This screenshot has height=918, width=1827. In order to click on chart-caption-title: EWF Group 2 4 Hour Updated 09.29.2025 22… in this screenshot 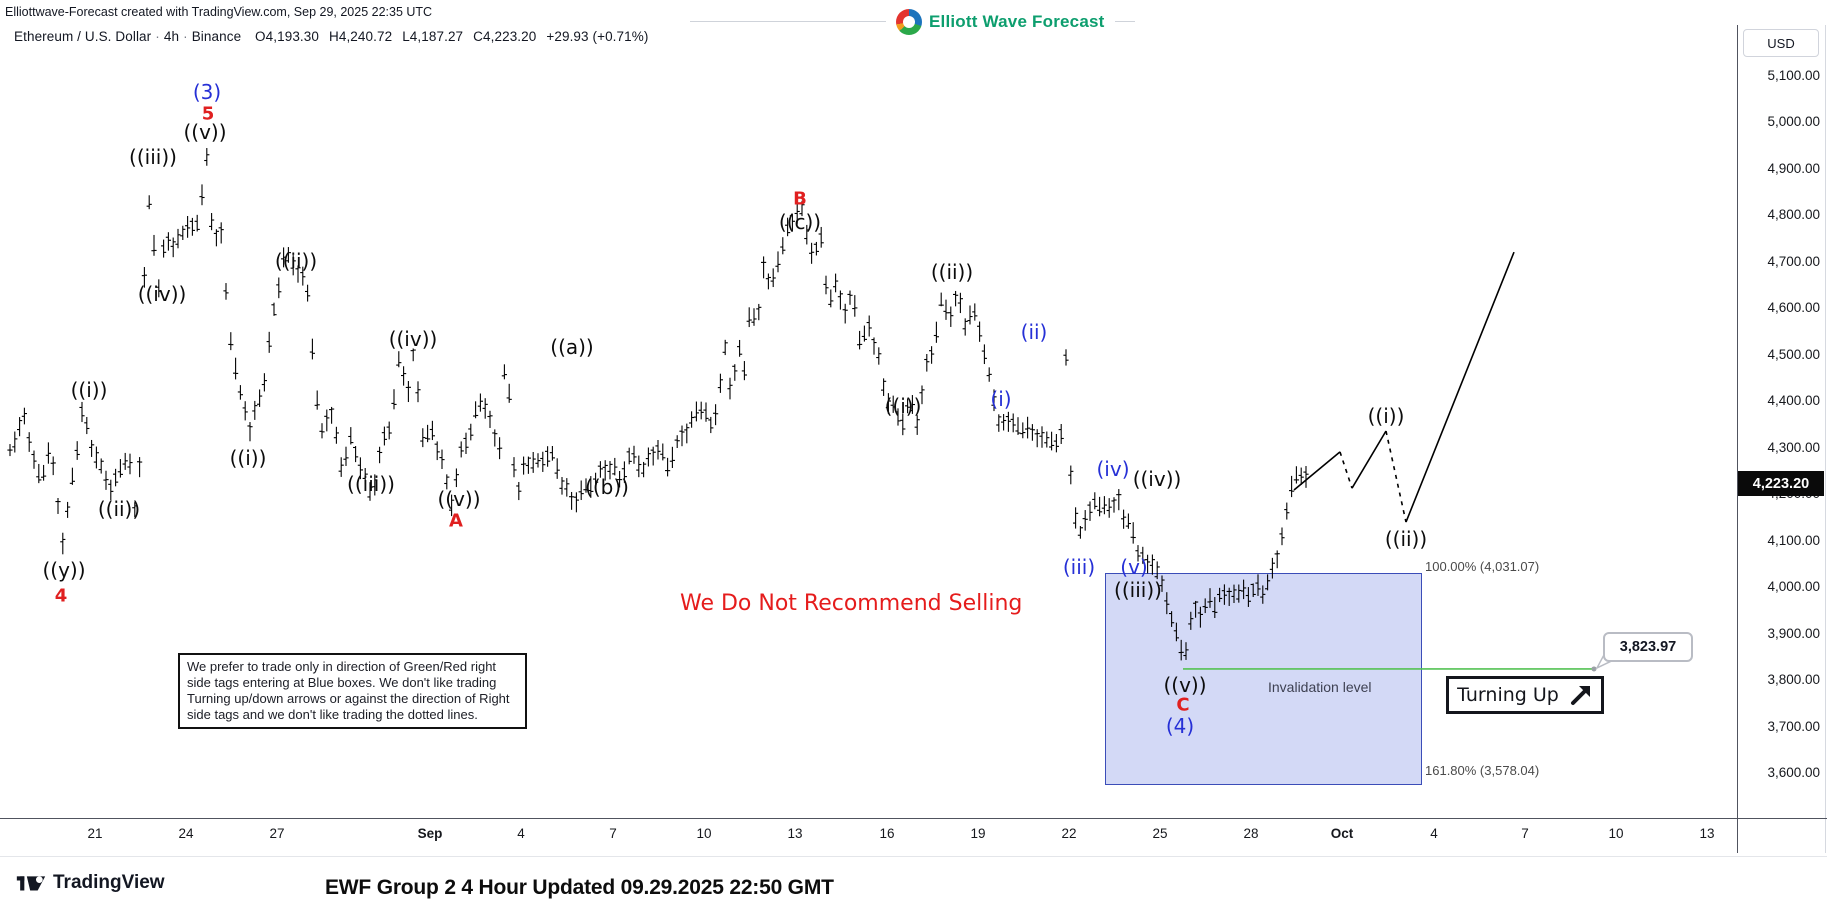, I will do `click(579, 887)`.